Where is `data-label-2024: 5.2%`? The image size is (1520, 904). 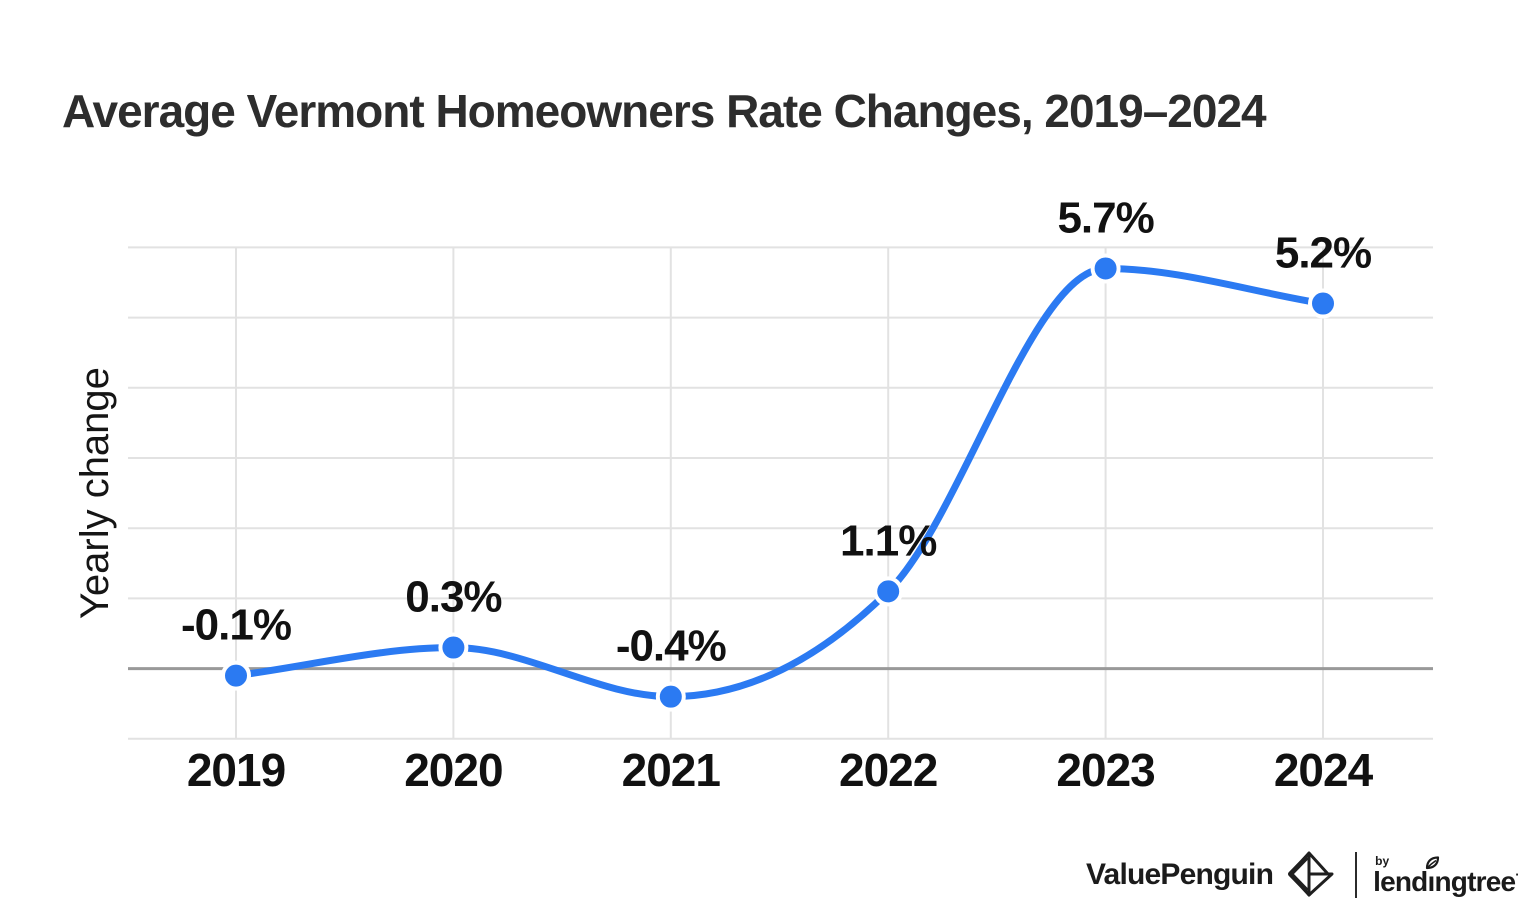 data-label-2024: 5.2% is located at coordinates (1323, 253).